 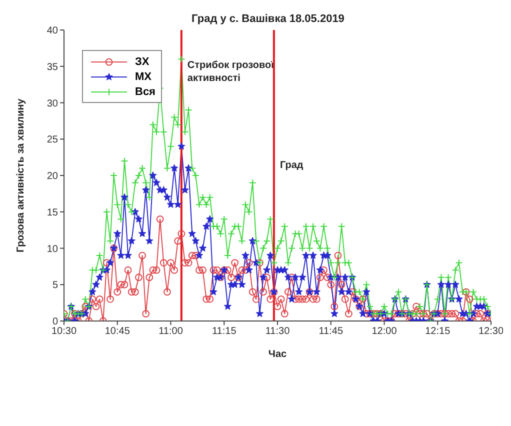 What do you see at coordinates (277, 332) in the screenshot?
I see `x-tick-label: 11:30` at bounding box center [277, 332].